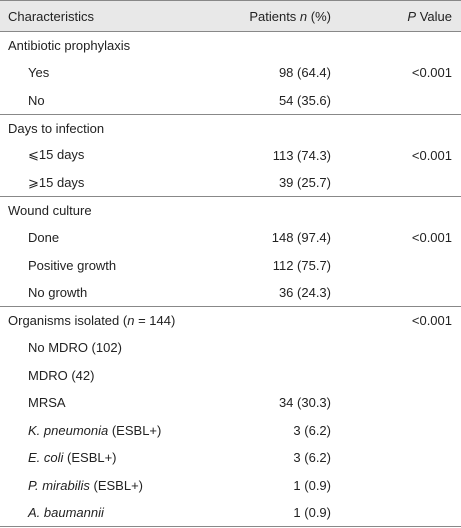  I want to click on text-segment: Patients, so click(274, 16).